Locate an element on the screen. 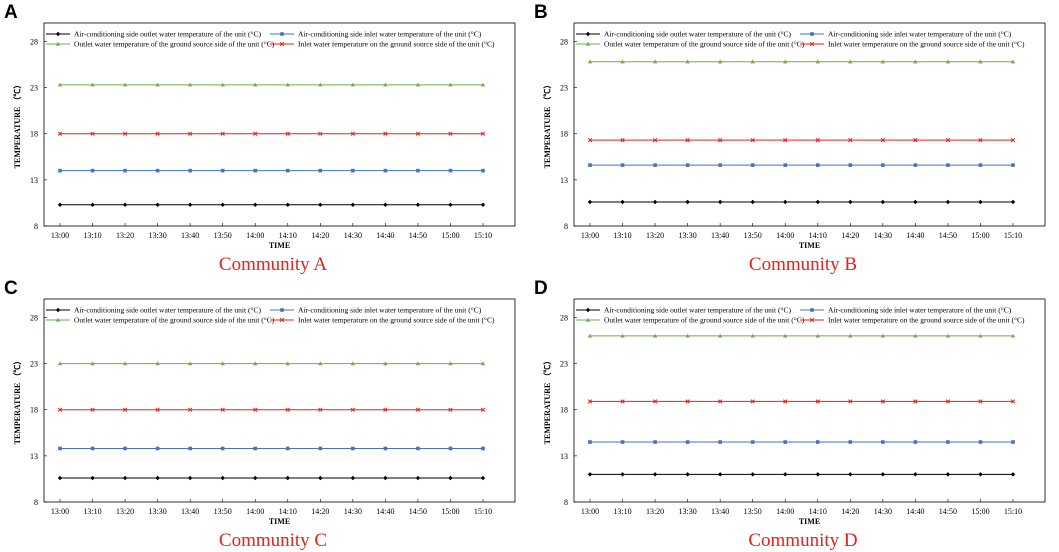 Image resolution: width=1059 pixels, height=552 pixels. community-caption: Community C is located at coordinates (273, 540).